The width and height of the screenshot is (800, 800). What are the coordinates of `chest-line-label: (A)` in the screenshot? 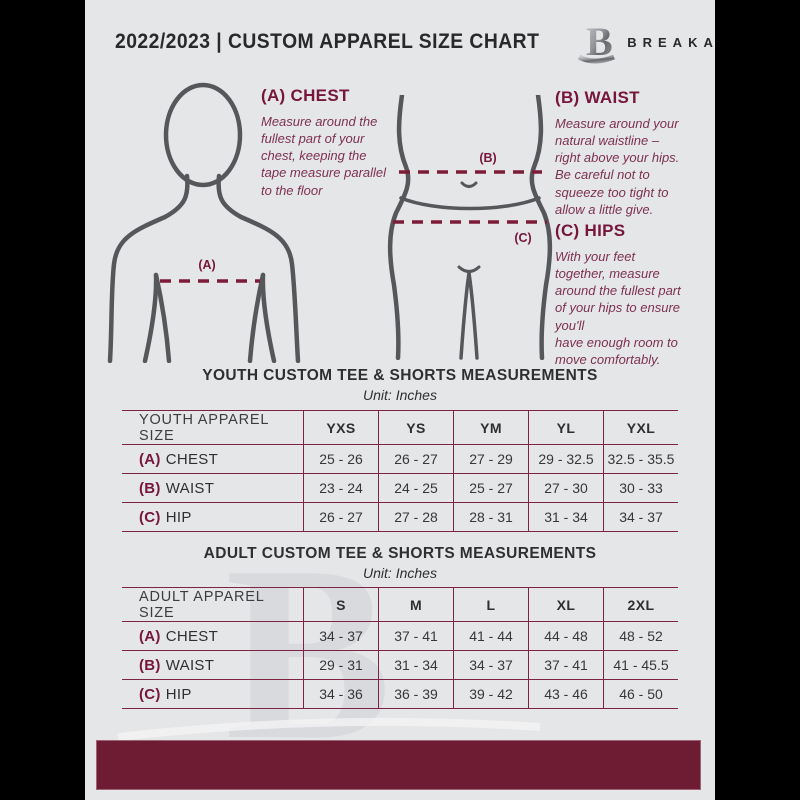 It's located at (206, 265).